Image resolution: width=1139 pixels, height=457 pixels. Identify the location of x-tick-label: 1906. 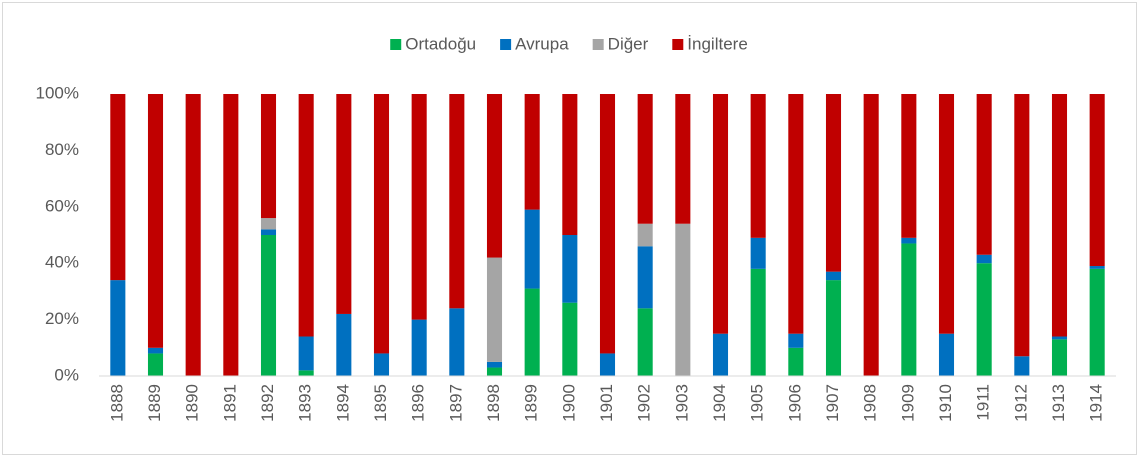
(794, 403).